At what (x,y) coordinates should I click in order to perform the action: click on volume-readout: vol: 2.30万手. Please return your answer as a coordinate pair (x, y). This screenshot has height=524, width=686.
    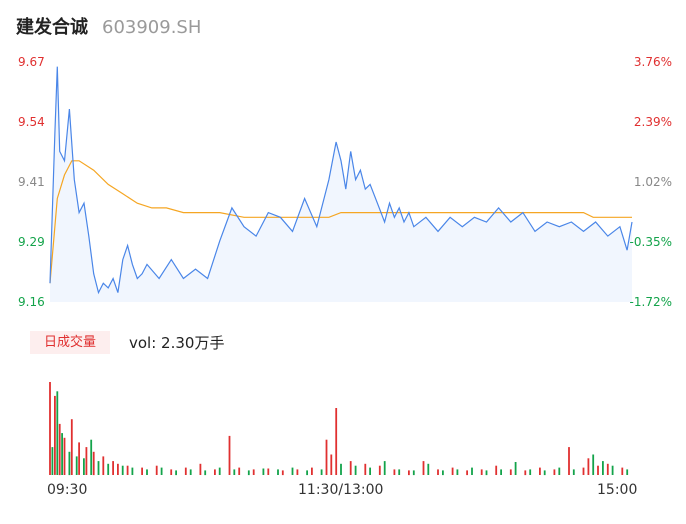
    Looking at the image, I should click on (177, 343).